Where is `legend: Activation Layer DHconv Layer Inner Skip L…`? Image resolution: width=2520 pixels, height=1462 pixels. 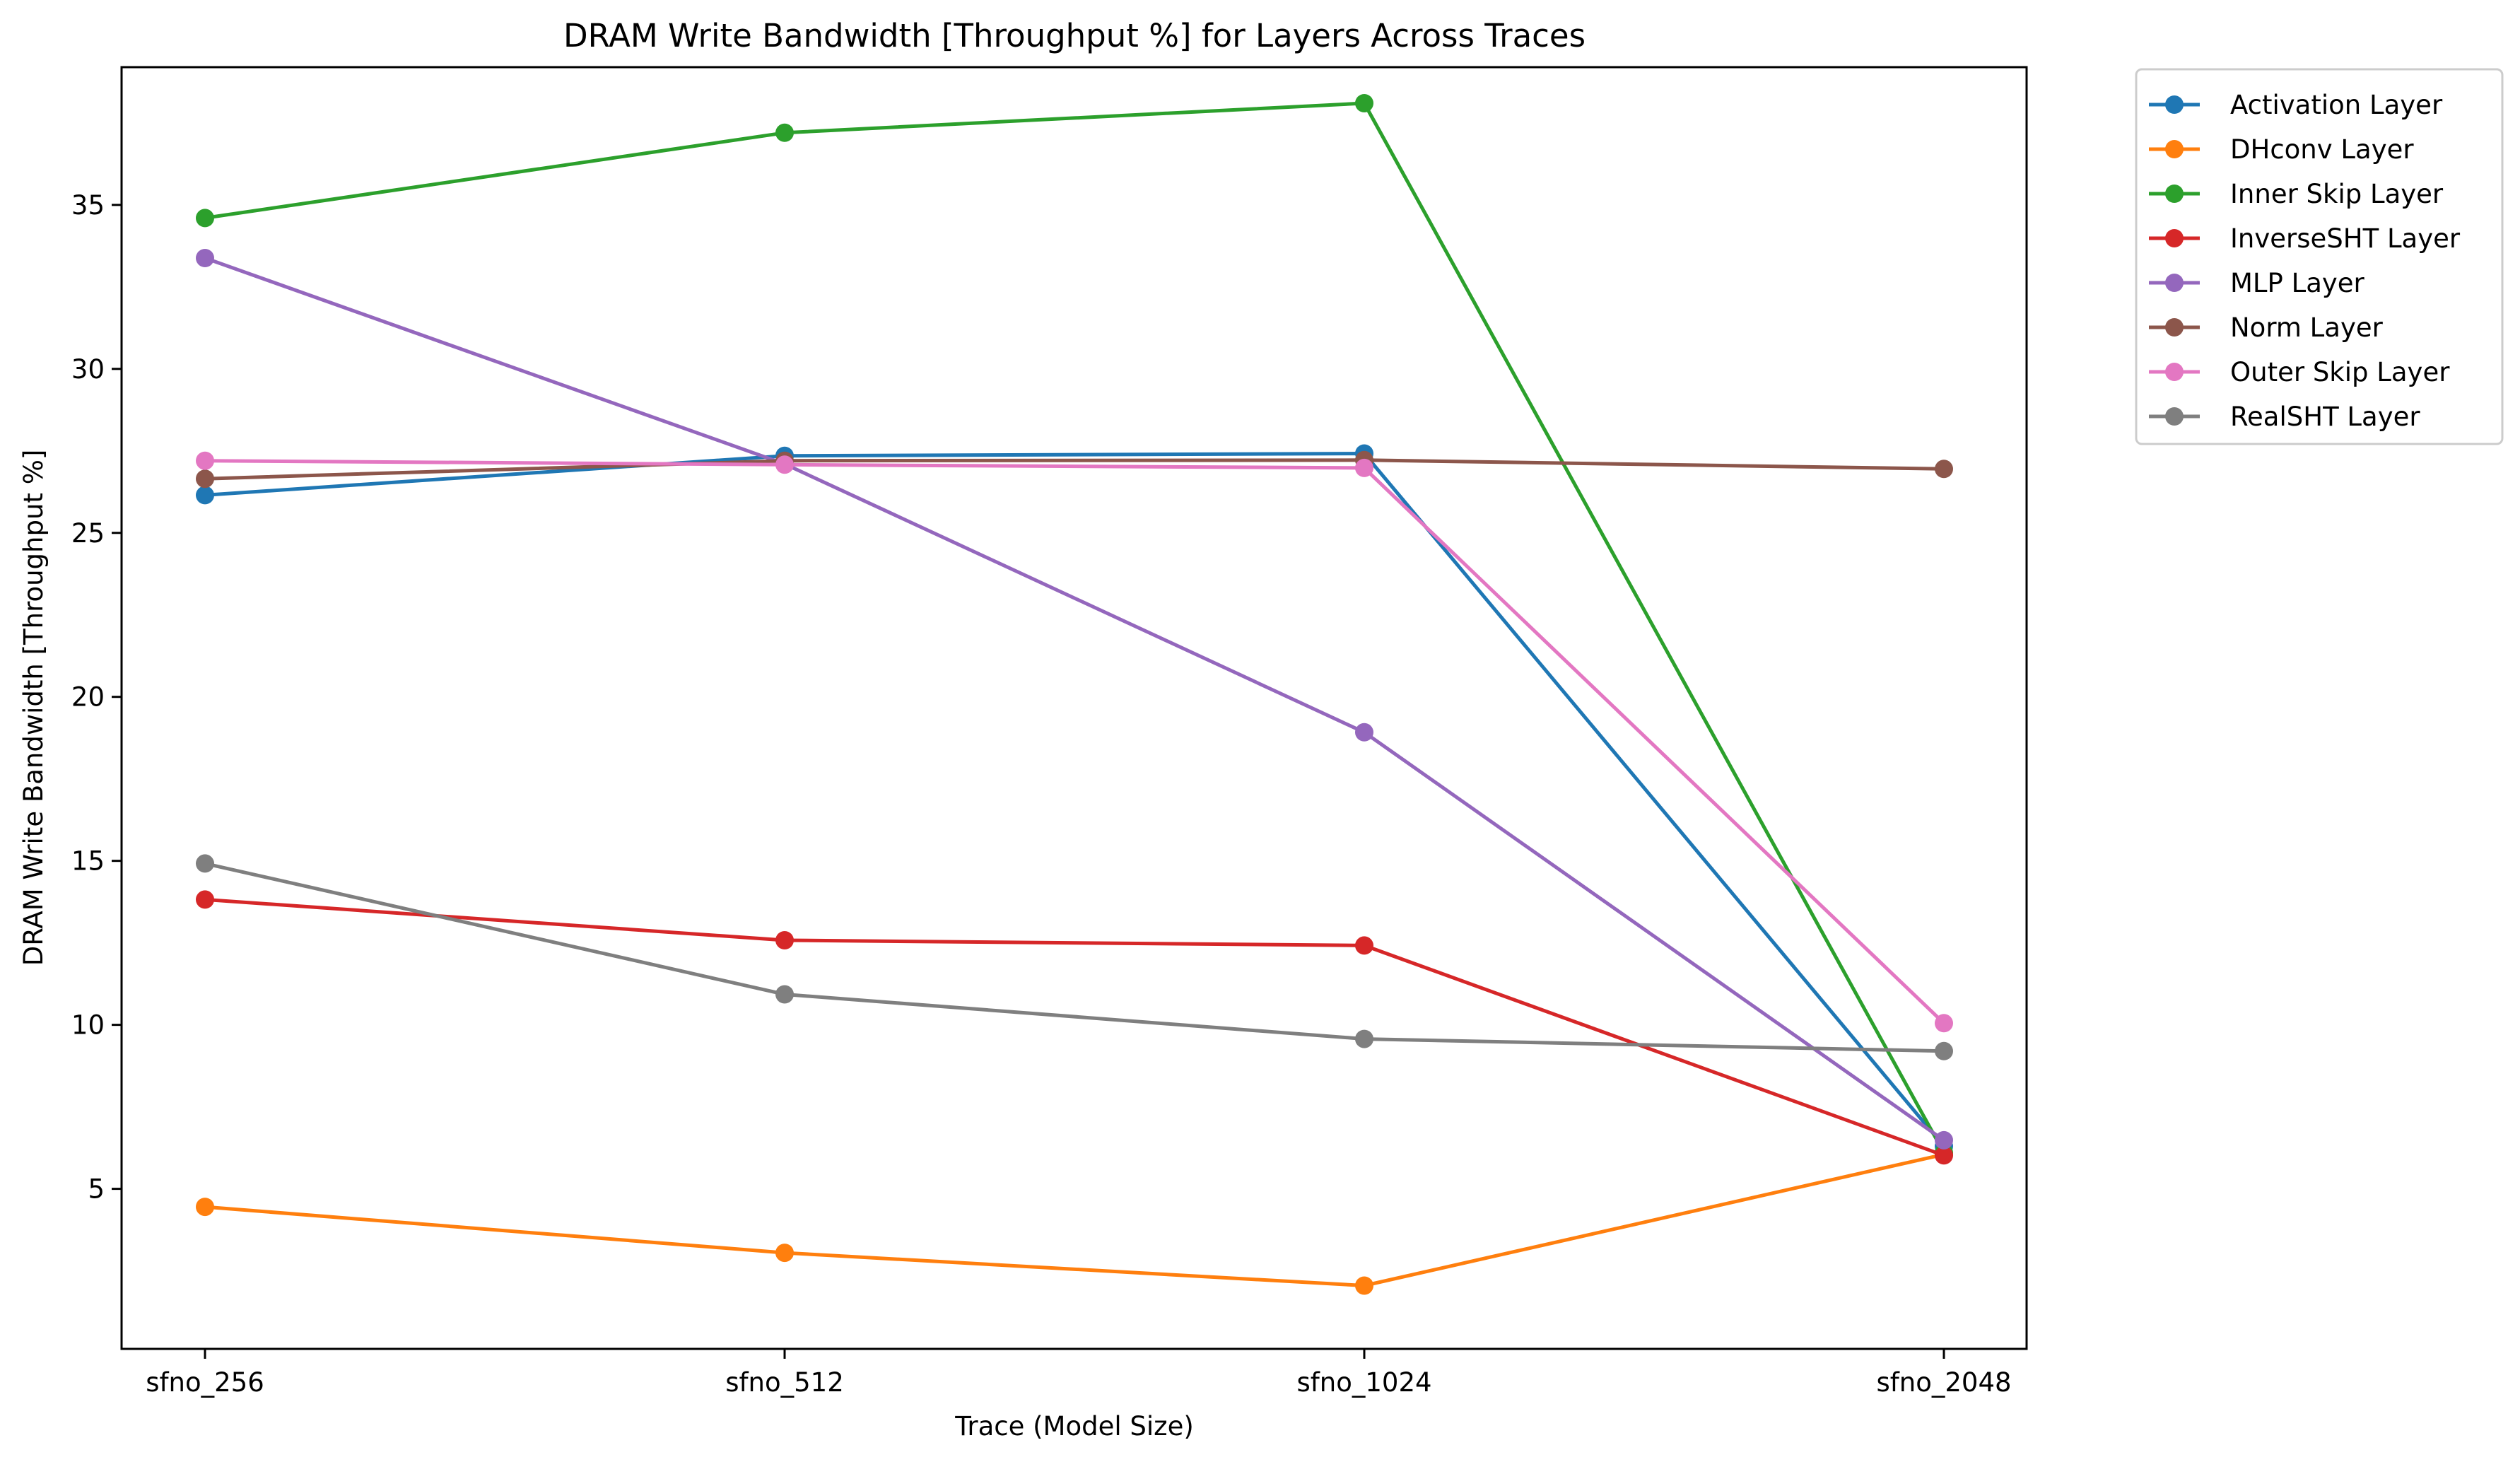 legend: Activation Layer DHconv Layer Inner Skip L… is located at coordinates (2319, 256).